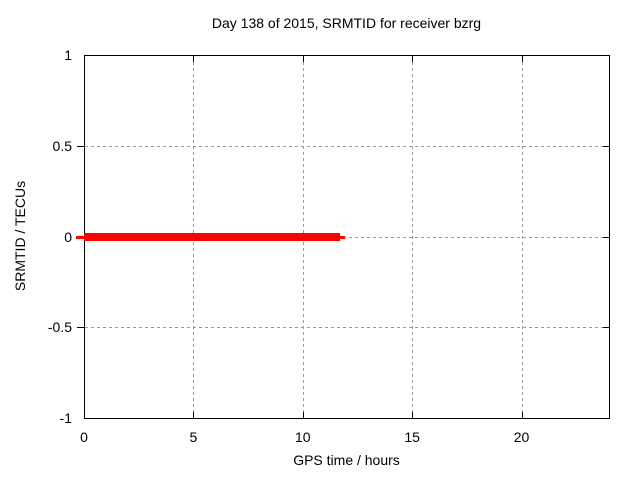 This screenshot has width=640, height=480. Describe the element at coordinates (346, 460) in the screenshot. I see `x-axis-label: GPS time / hours` at that location.